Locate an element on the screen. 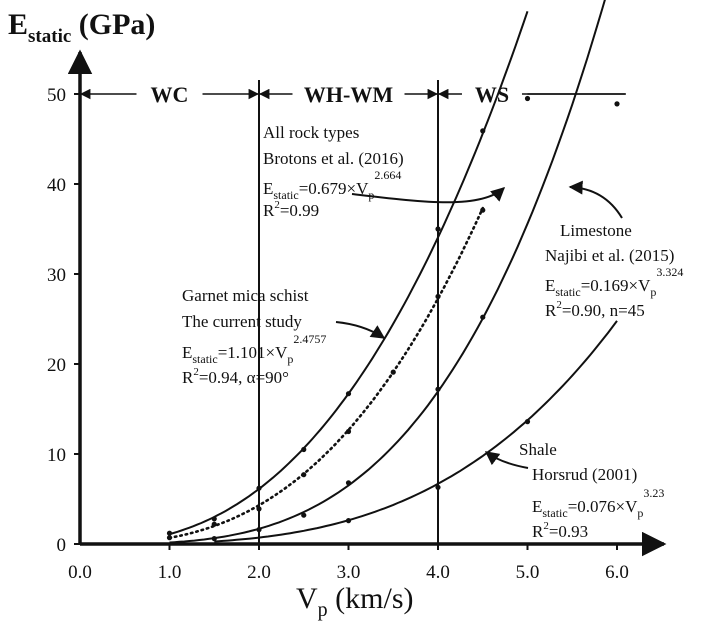 The height and width of the screenshot is (622, 720). garnet-r2: R2=0.94, α=90° is located at coordinates (235, 376).